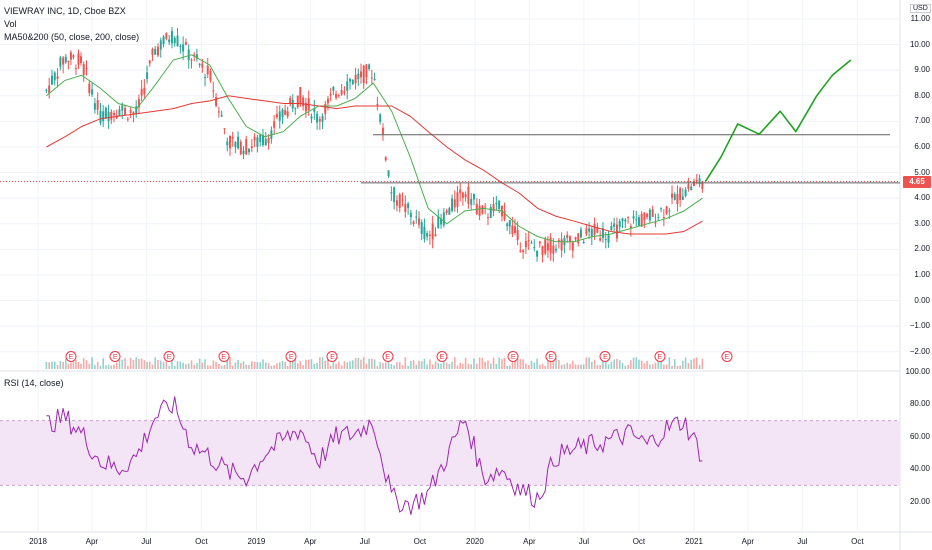 The image size is (932, 550). What do you see at coordinates (583, 541) in the screenshot?
I see `time-axis-label: Jul` at bounding box center [583, 541].